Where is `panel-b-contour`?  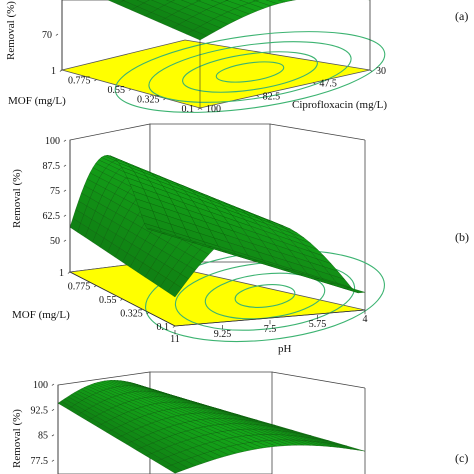 panel-b-contour is located at coordinates (265, 296).